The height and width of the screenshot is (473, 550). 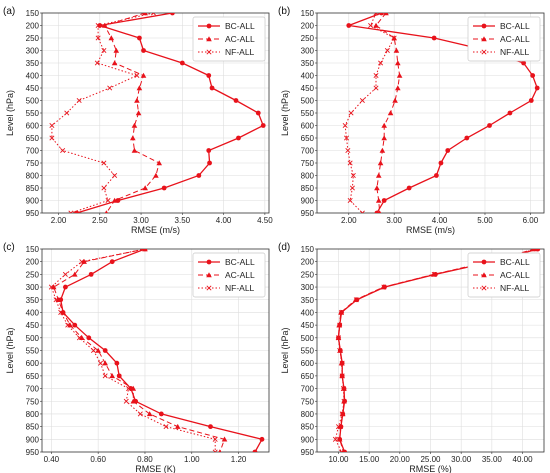 I want to click on y-tick-label: 400, so click(x=33, y=312).